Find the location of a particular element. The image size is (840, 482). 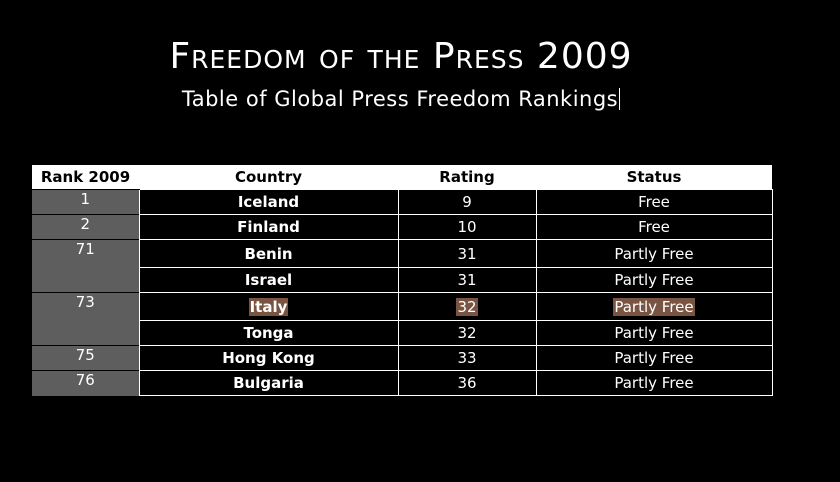

country-cell: Tonga is located at coordinates (268, 333).